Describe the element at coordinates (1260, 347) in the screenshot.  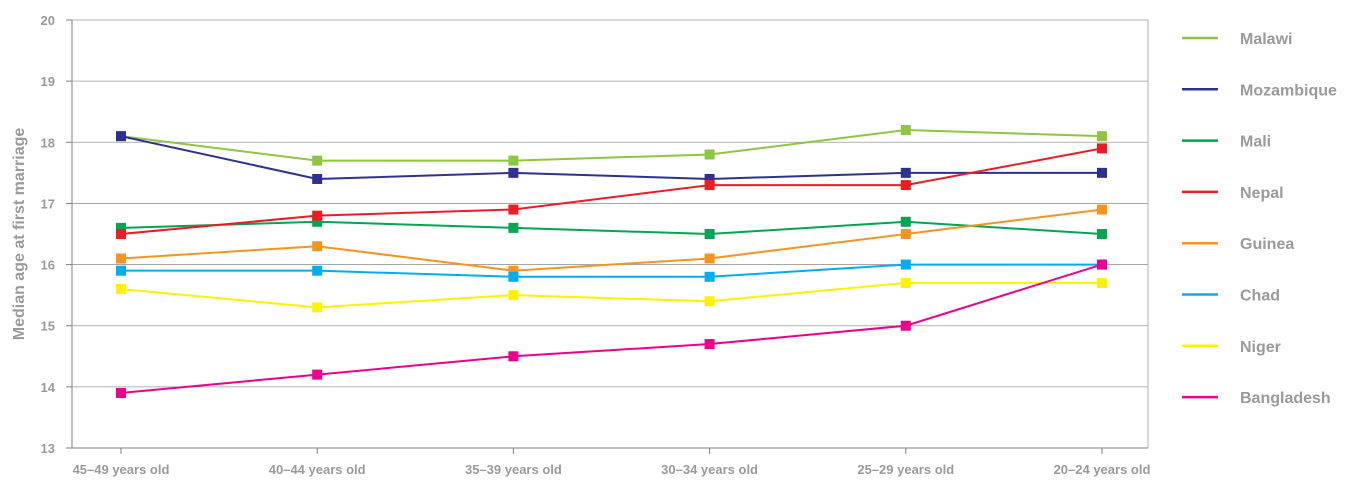
I see `legend-label: Niger` at that location.